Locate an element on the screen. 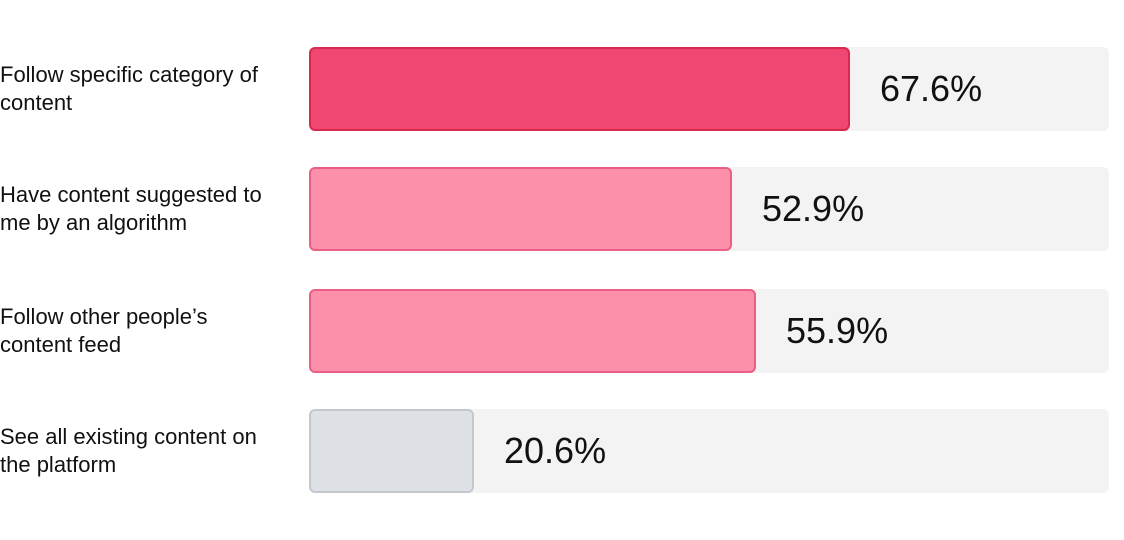 This screenshot has height=540, width=1124. category-label: Follow specific category of content is located at coordinates (129, 88).